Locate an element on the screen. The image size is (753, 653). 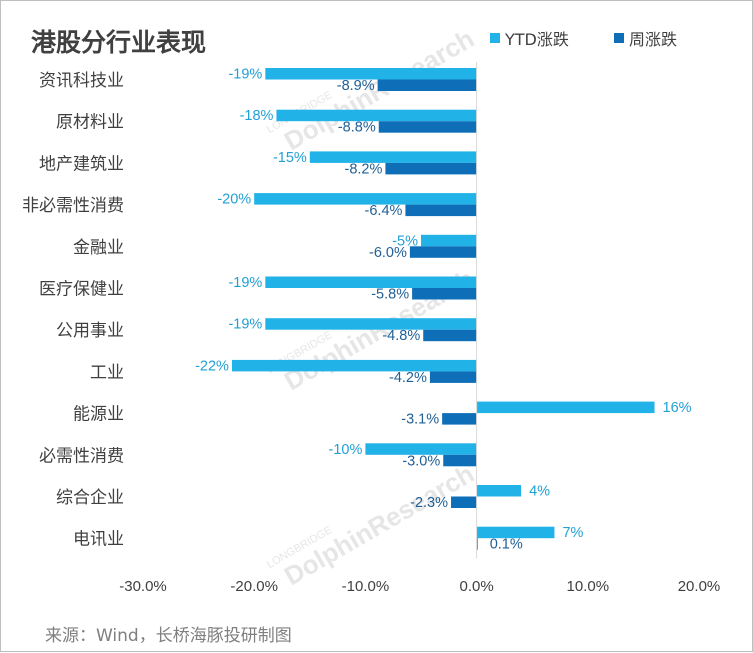
category-label-4: 金融业 is located at coordinates (98, 248).